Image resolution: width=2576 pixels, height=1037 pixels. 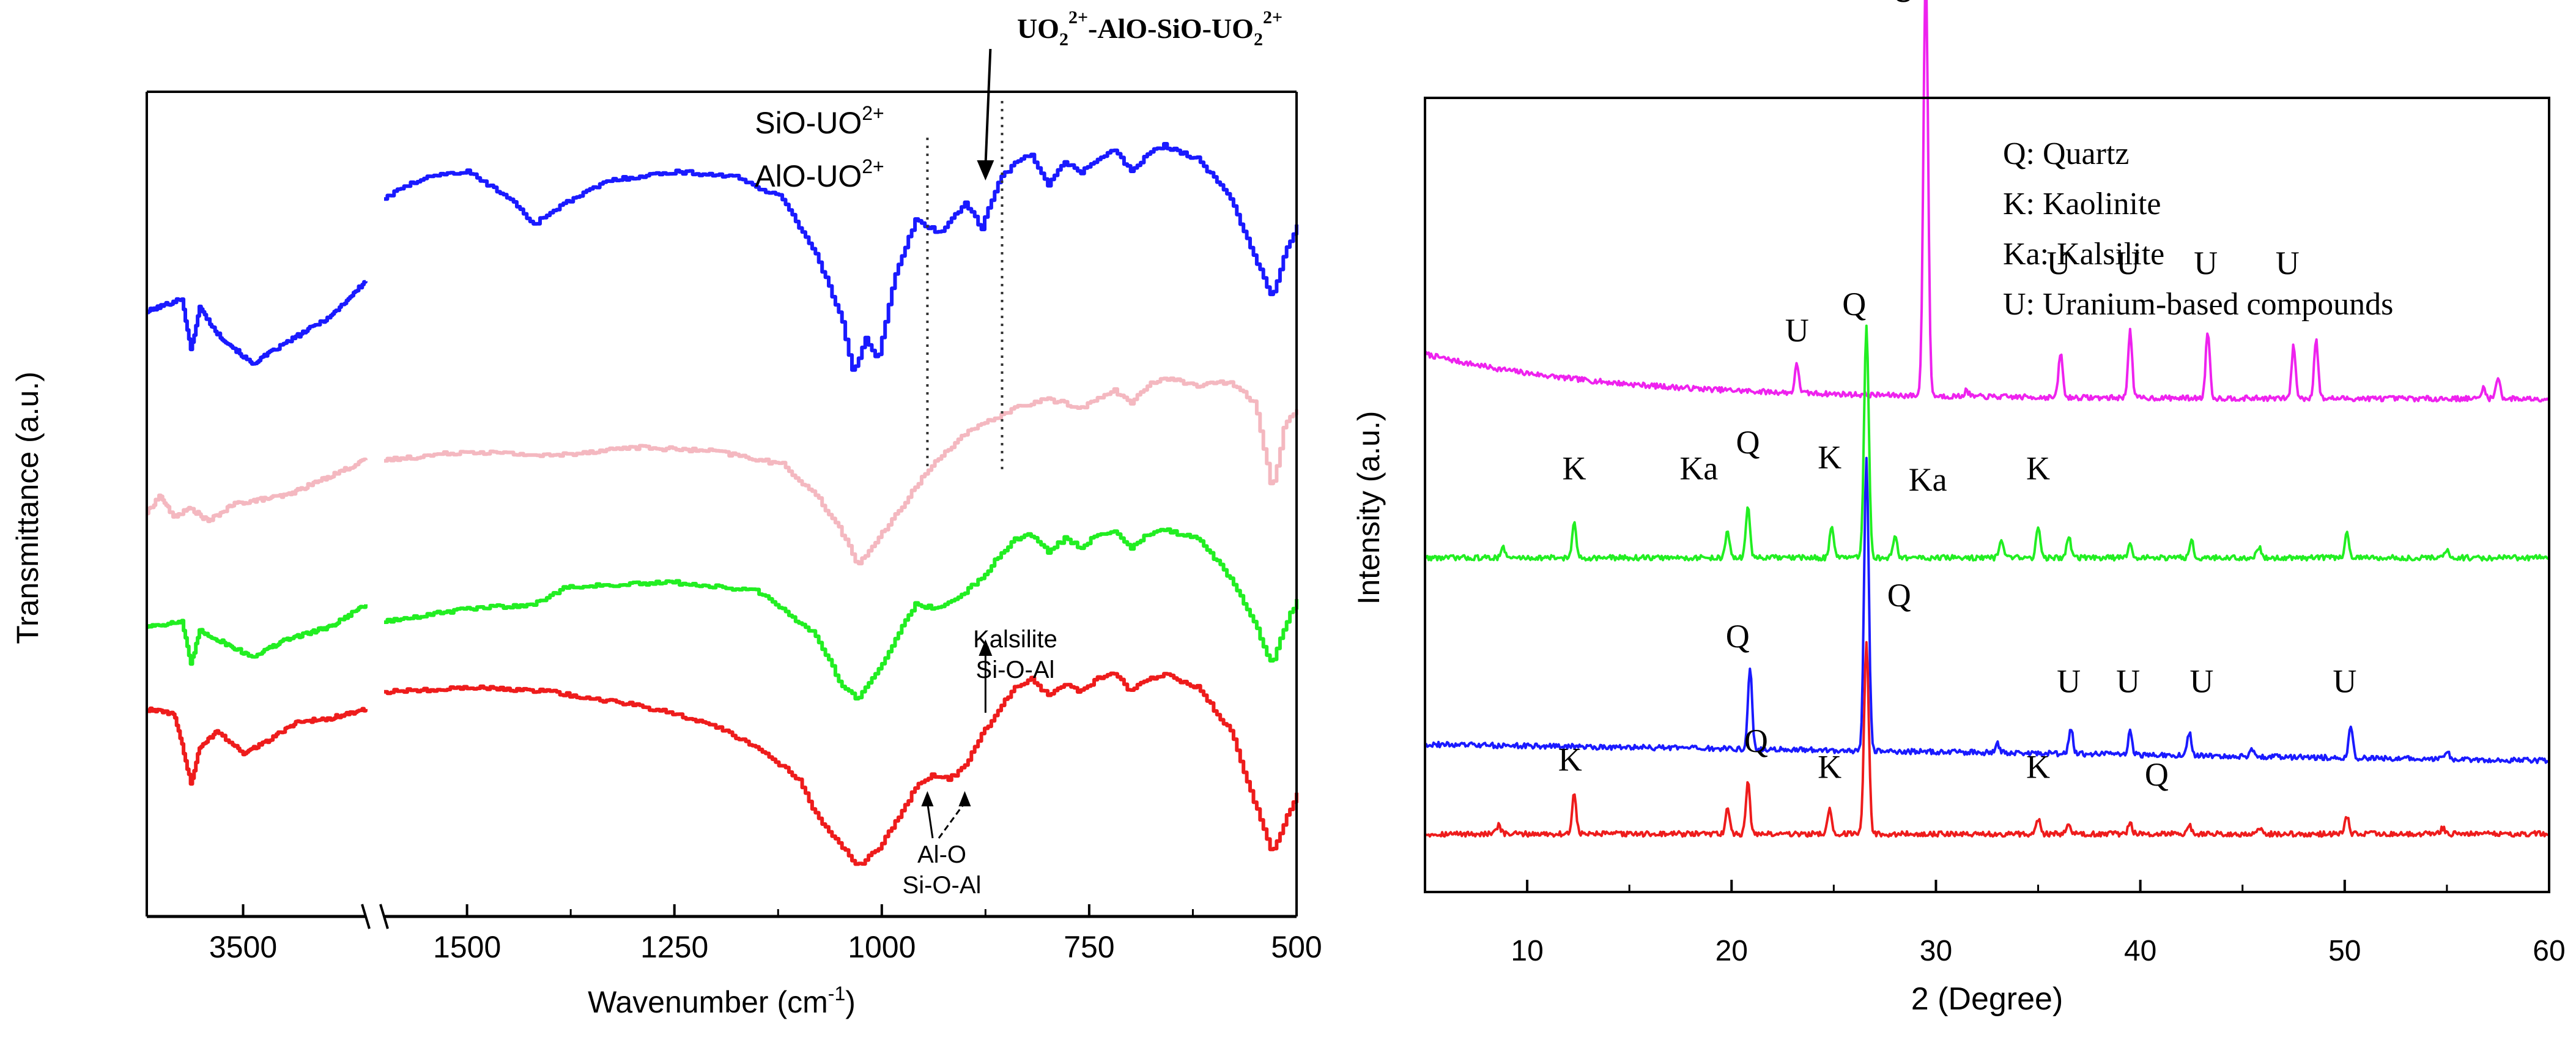 I want to click on annotation-sio-main: SiO-UO, so click(x=808, y=123).